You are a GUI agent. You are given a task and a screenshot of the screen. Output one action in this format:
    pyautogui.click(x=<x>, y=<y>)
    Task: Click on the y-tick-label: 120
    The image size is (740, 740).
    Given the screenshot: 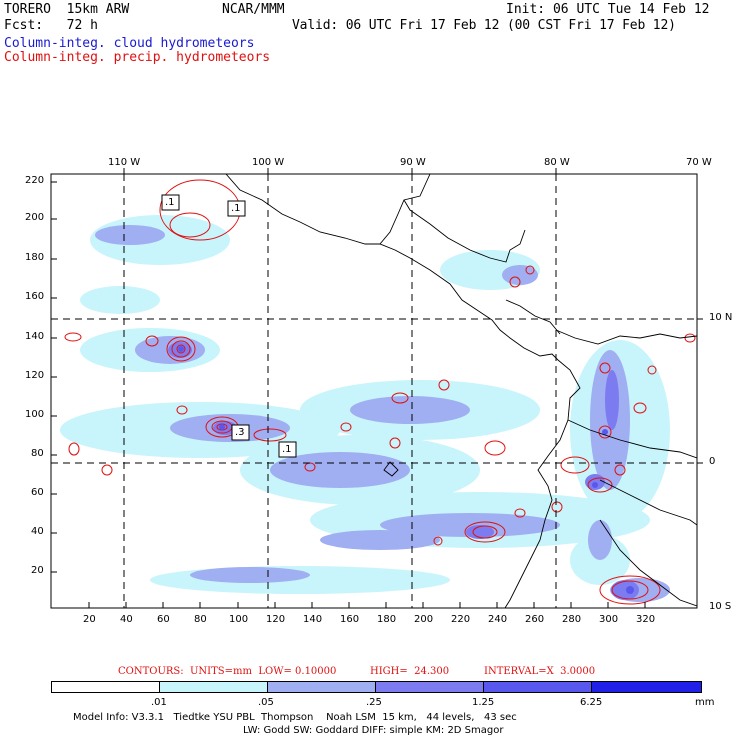 What is the action you would take?
    pyautogui.click(x=35, y=375)
    